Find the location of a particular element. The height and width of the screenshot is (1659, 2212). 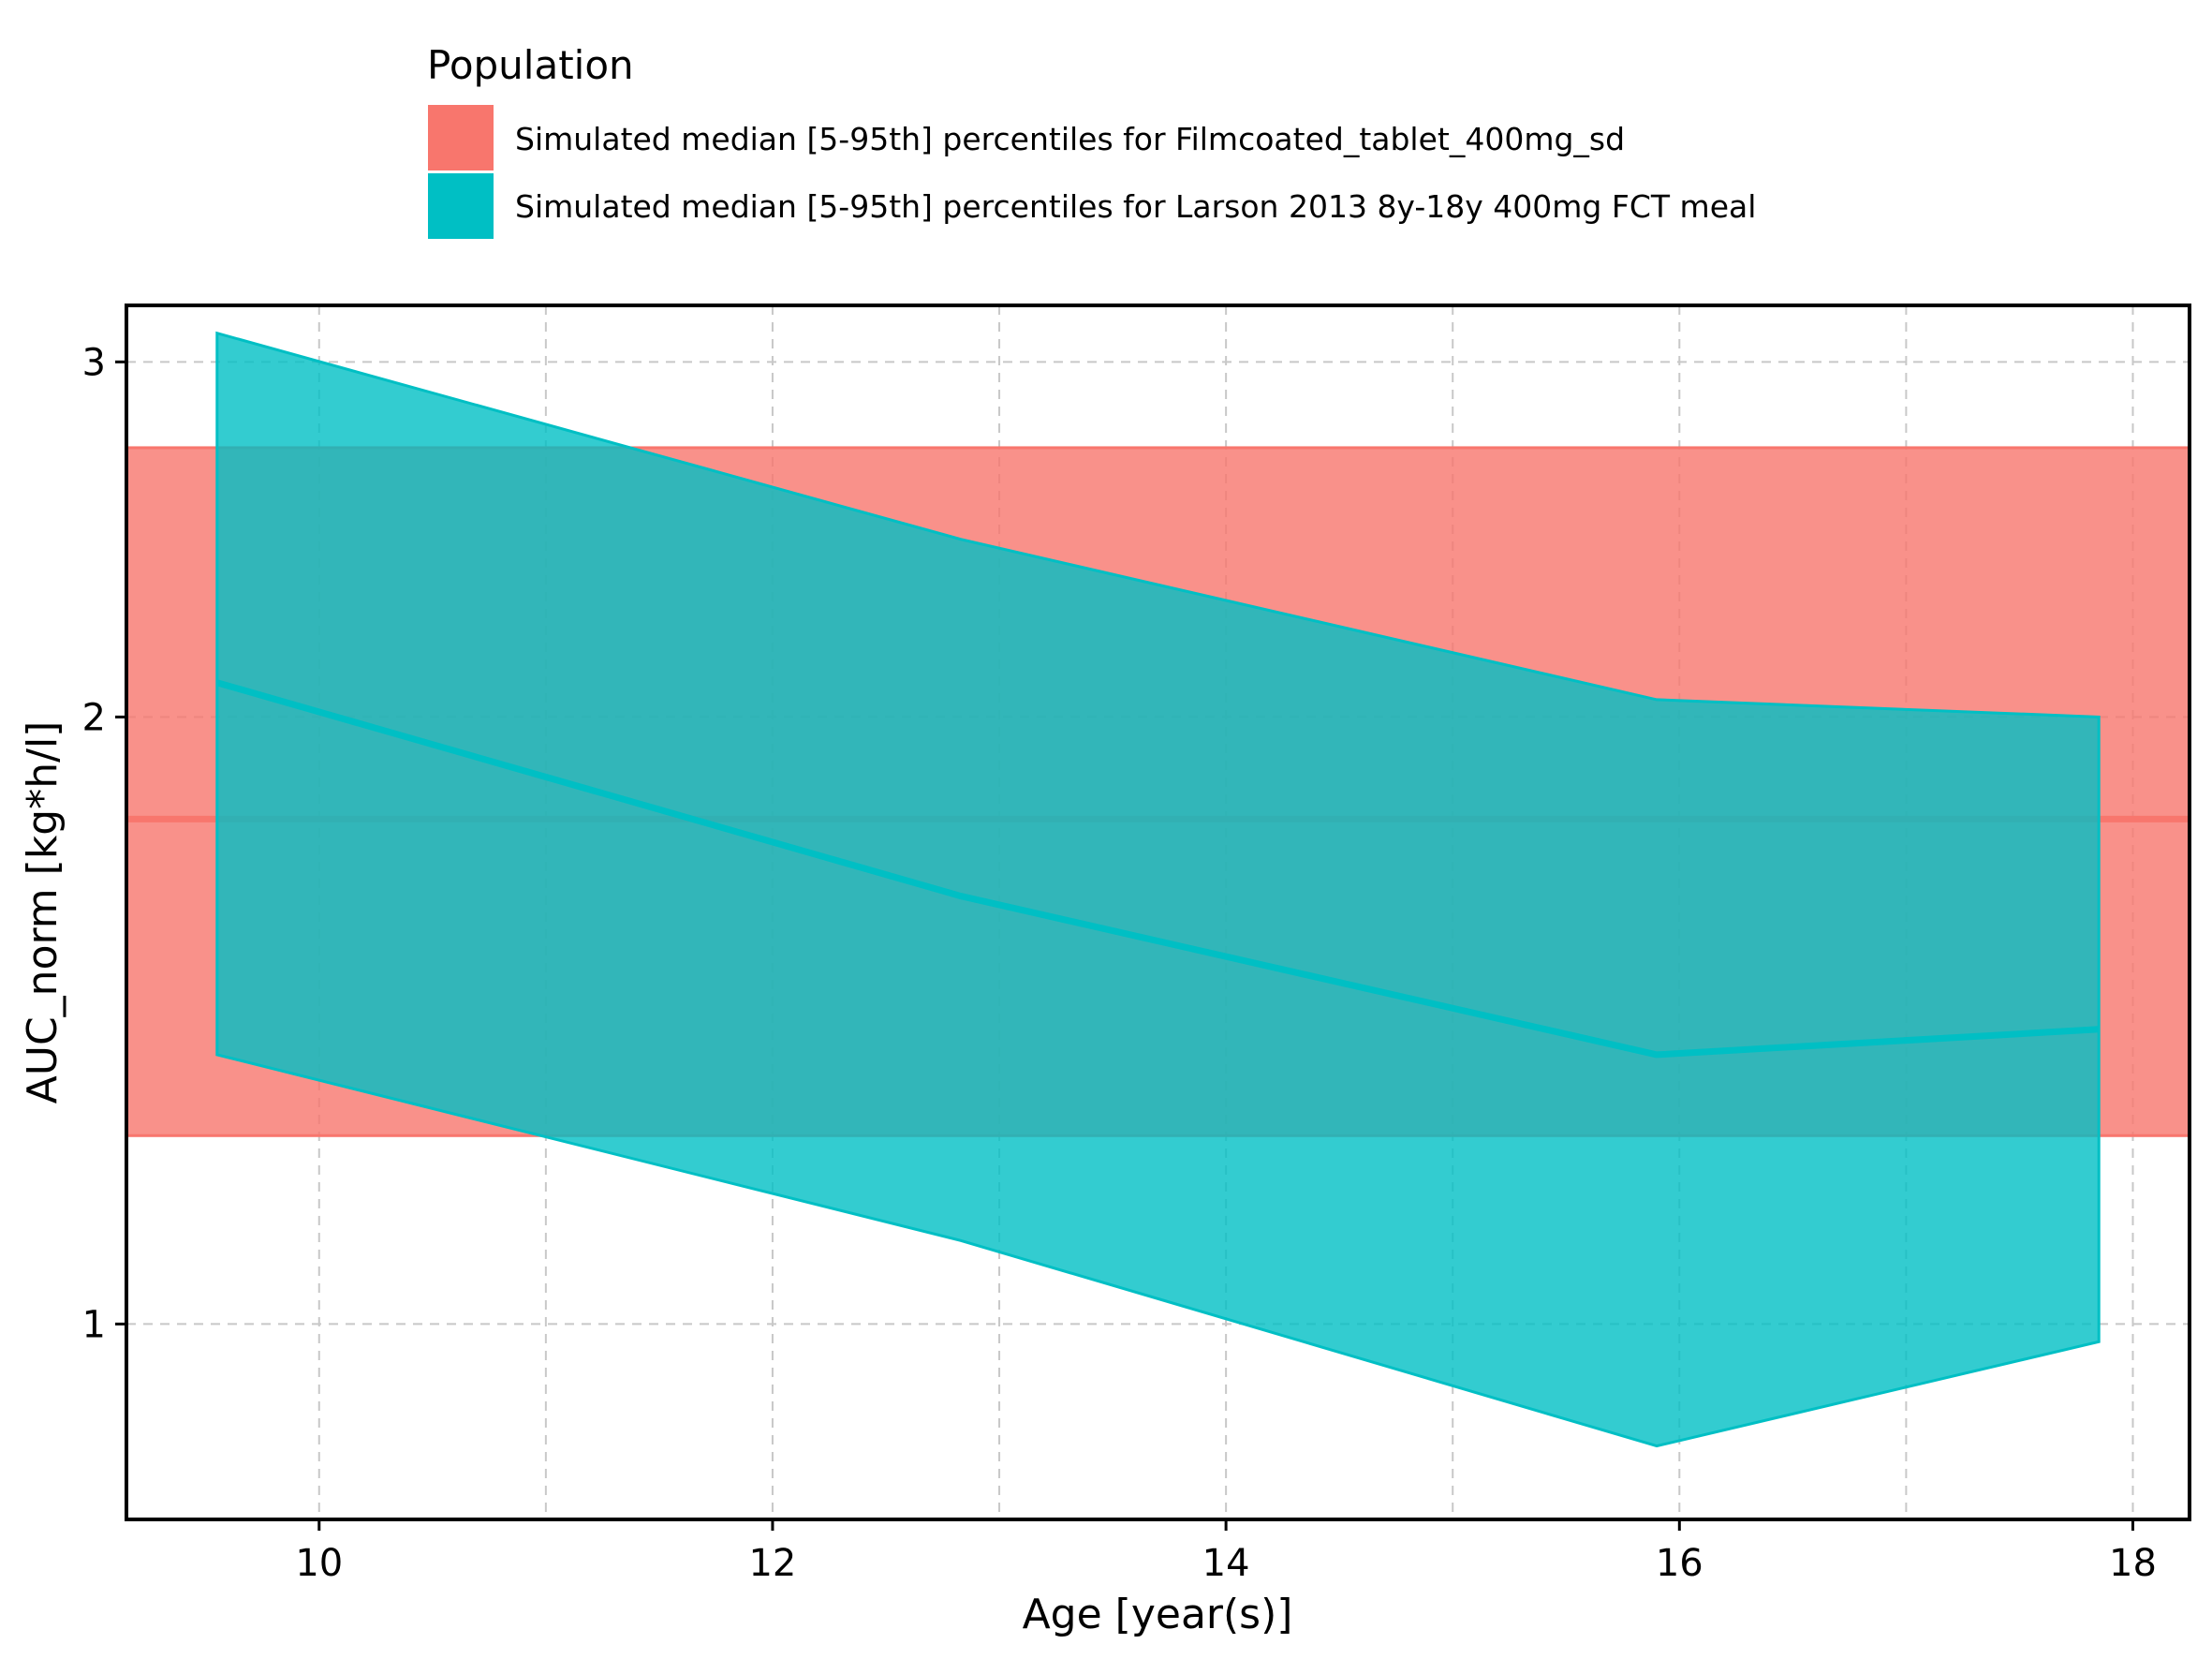

x-tick-label: 18 is located at coordinates (2133, 1563).